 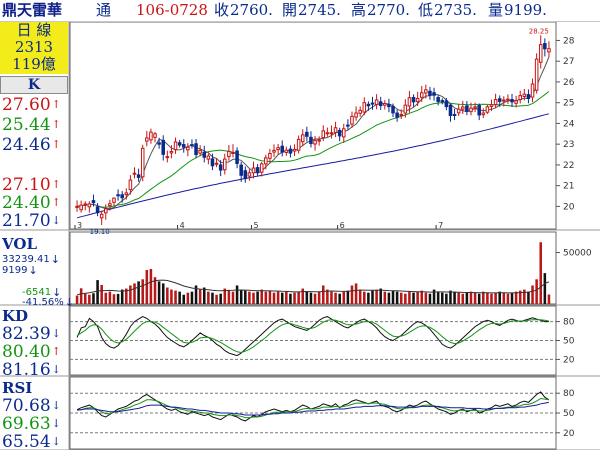 I want to click on arrow-up-icon: ↑, so click(x=56, y=124).